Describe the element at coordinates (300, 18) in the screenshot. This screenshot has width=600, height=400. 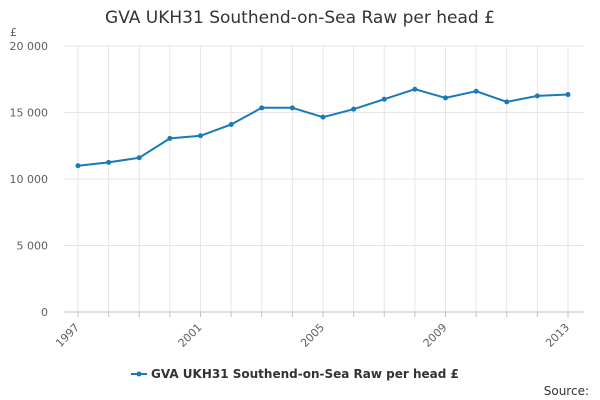
I see `chart-title: GVA UKH31 Southend-on-Sea Raw per head £` at that location.